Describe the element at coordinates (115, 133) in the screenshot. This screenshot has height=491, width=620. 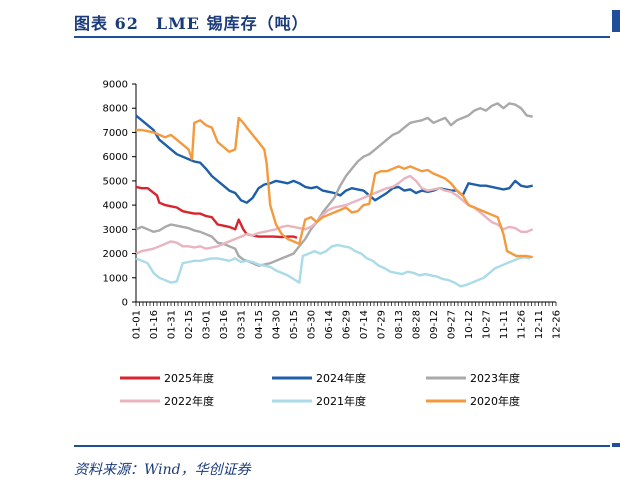
I see `y-tick-label: 7000` at that location.